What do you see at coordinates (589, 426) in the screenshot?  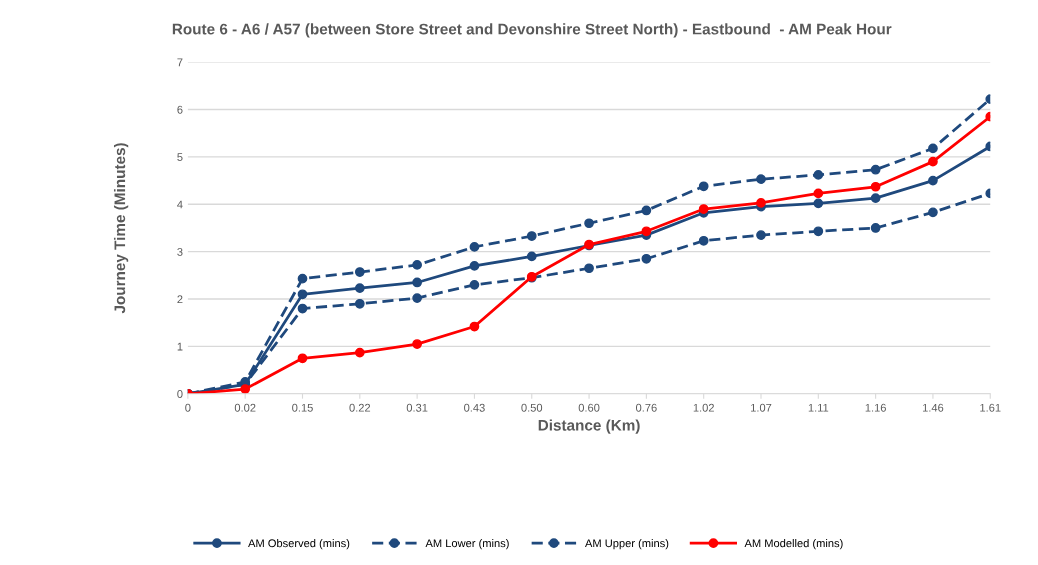 I see `x-axis-title: Distance (Km)` at bounding box center [589, 426].